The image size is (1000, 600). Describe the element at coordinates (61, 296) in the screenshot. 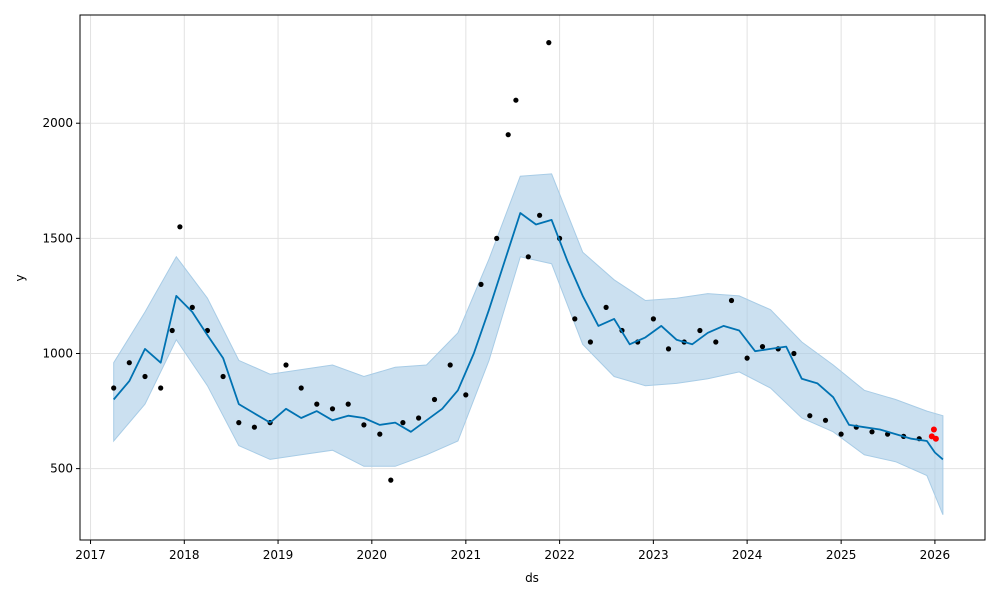

I see `y-axis: 500 1000 1500 2000` at that location.